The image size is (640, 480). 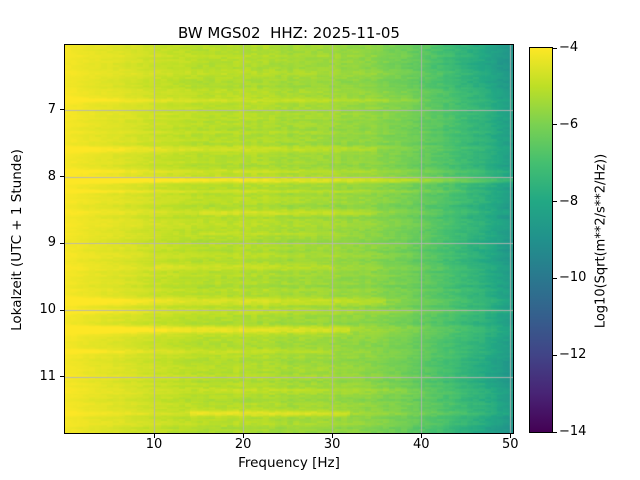 What do you see at coordinates (51, 176) in the screenshot?
I see `y-tick-label: 8` at bounding box center [51, 176].